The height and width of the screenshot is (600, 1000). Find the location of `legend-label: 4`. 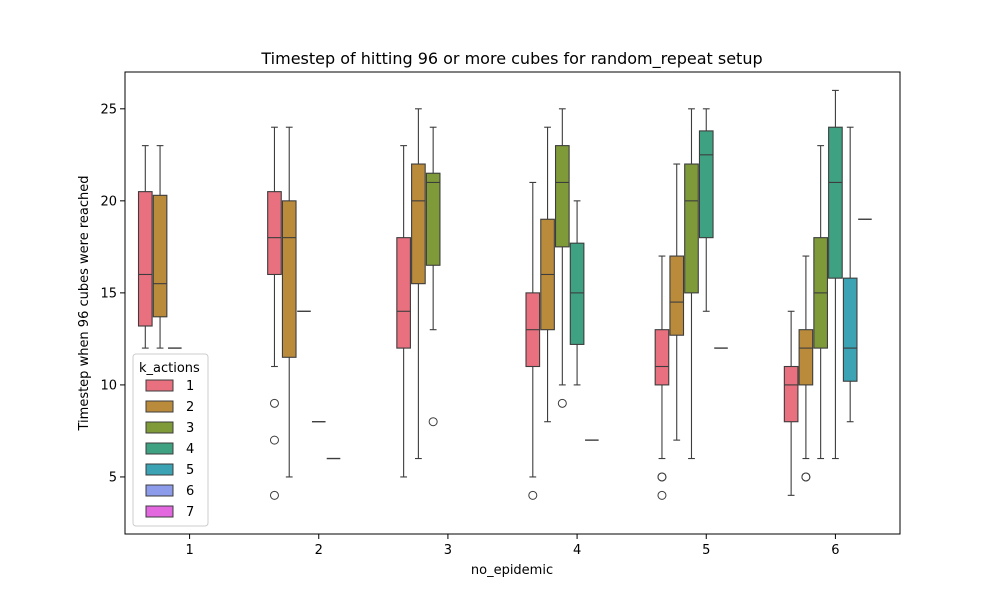

legend-label: 4 is located at coordinates (190, 449).